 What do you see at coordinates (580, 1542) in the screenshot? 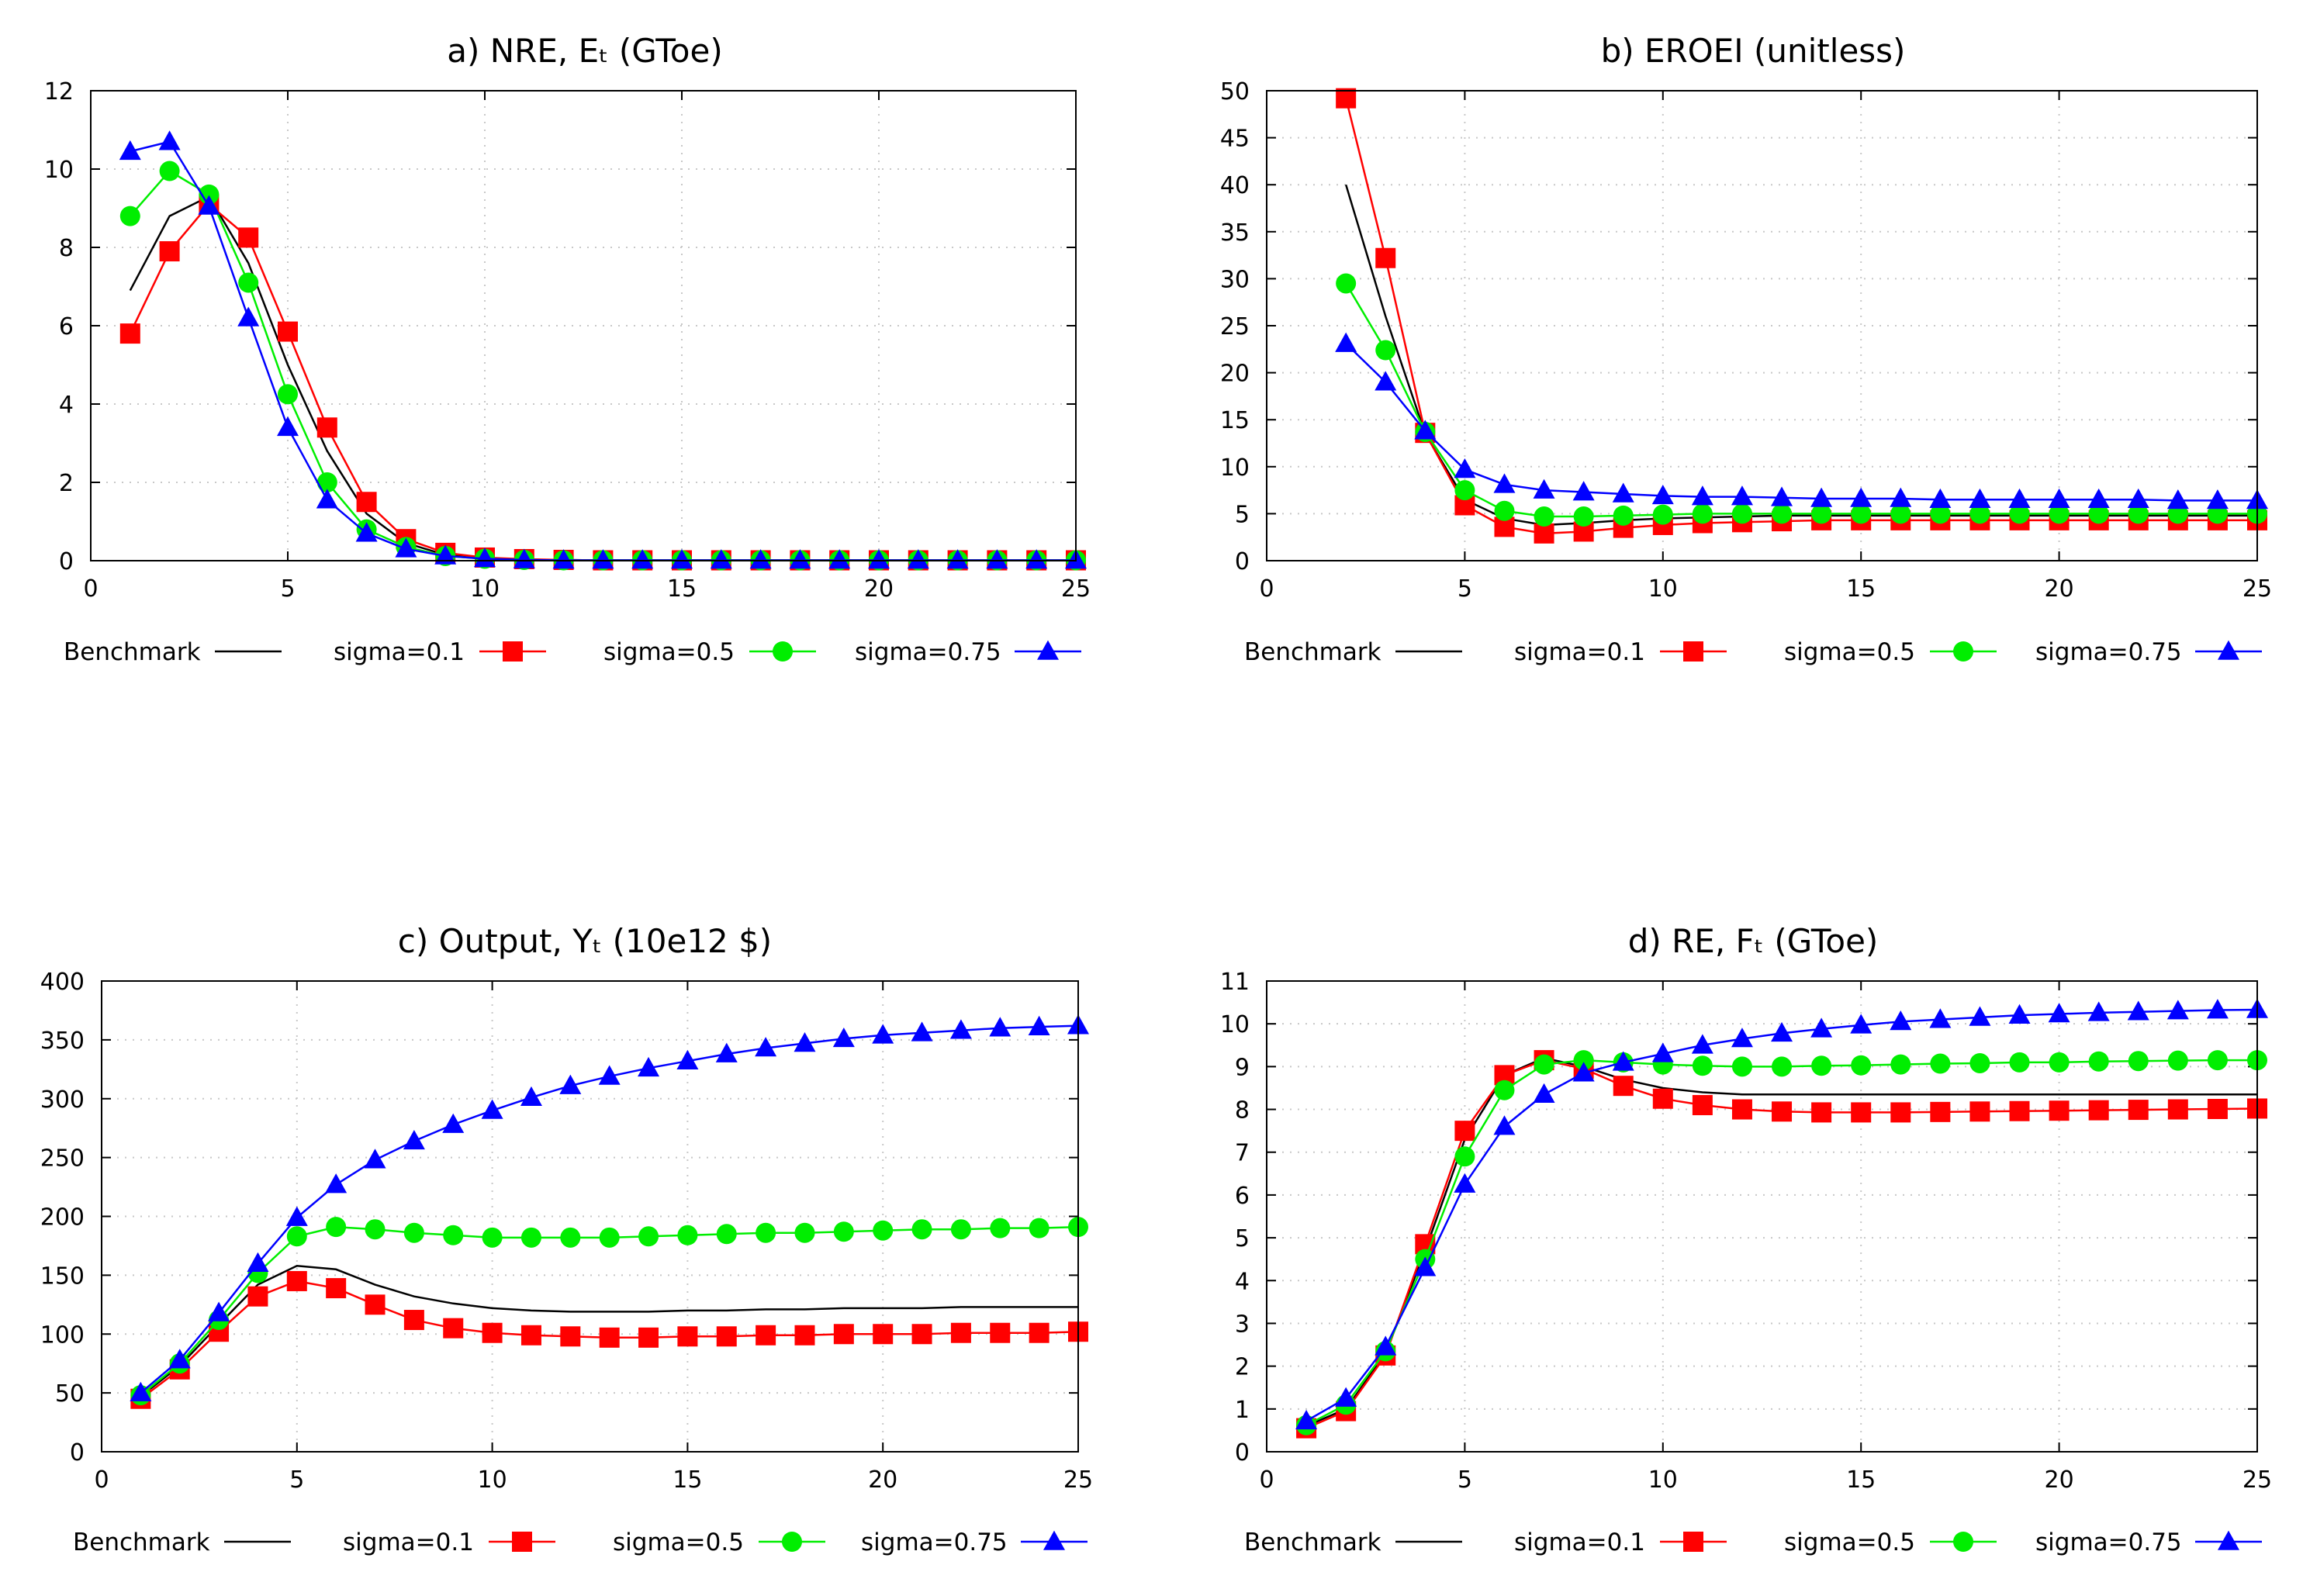
I see `chart-c-legend: Benchmark sigma=0.1 sigma=0.5 sigma=0.75` at bounding box center [580, 1542].